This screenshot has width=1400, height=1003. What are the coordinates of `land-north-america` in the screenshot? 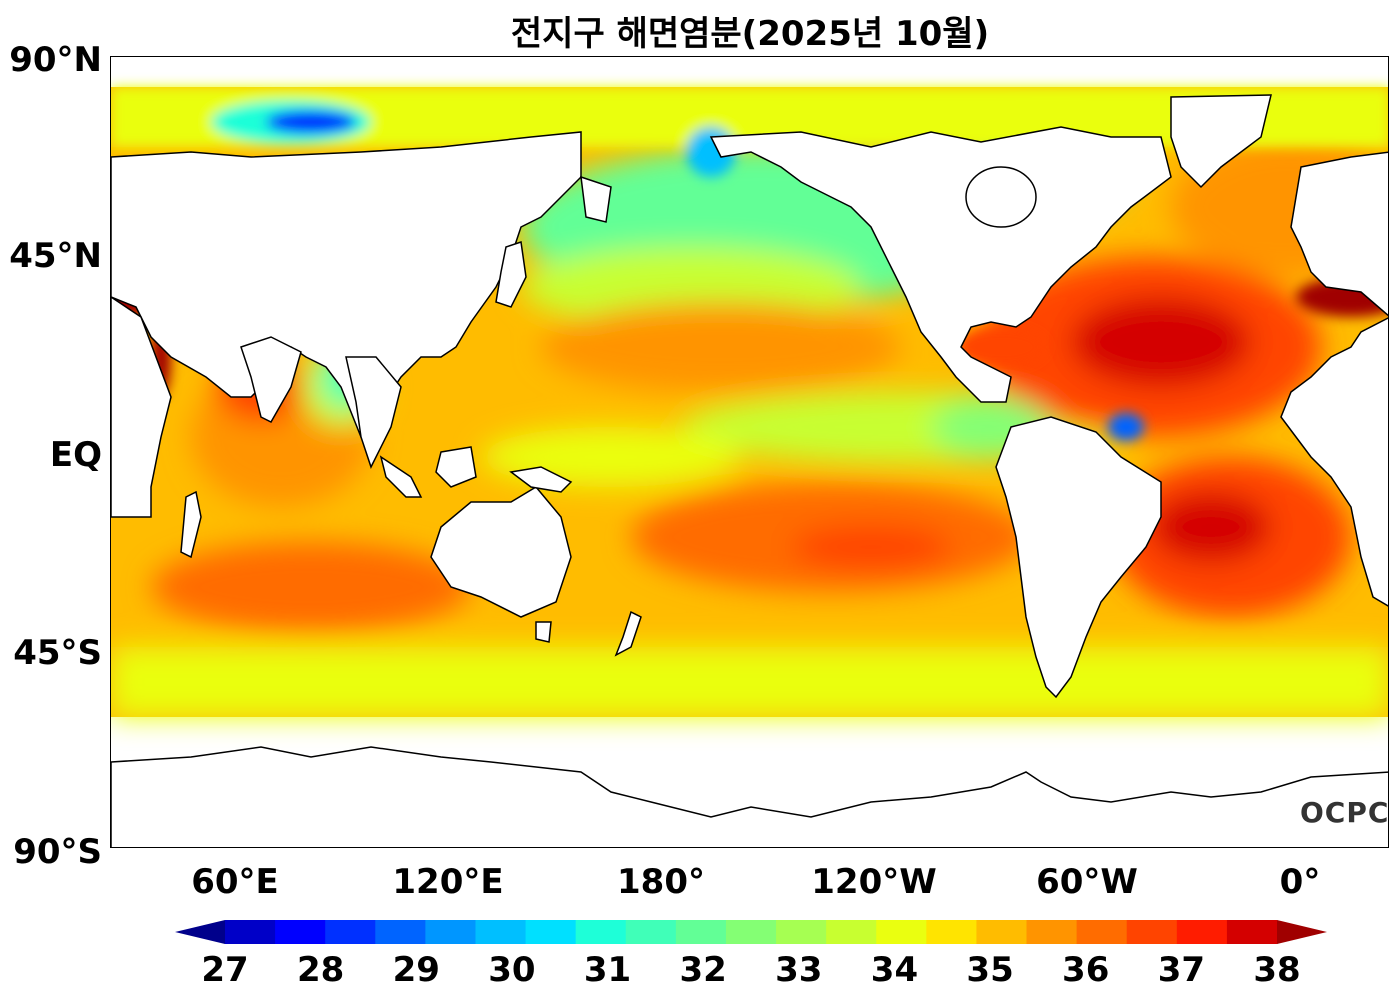 It's located at (940, 264).